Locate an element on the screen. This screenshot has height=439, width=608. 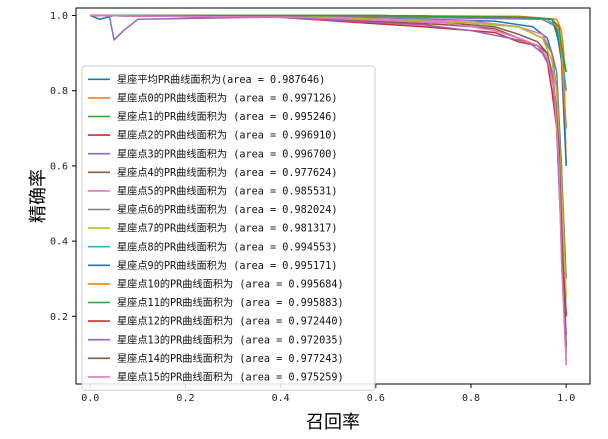
x-tick-label: 0.6 is located at coordinates (376, 398).